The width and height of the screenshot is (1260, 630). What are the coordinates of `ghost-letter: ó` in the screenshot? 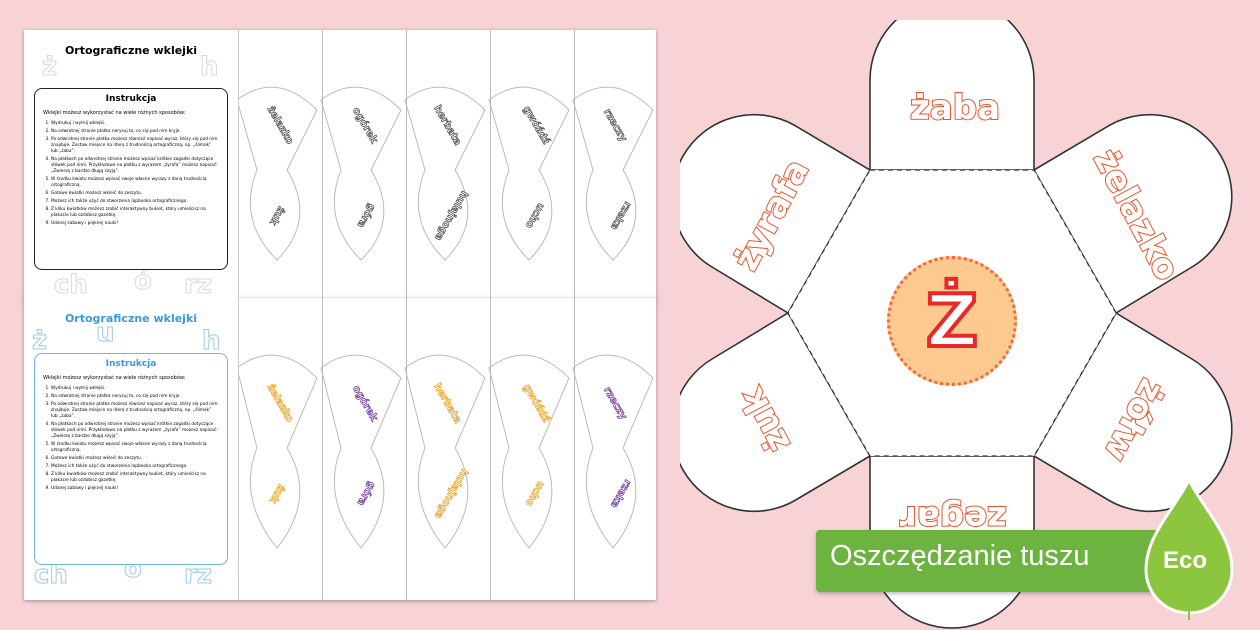 It's located at (143, 281).